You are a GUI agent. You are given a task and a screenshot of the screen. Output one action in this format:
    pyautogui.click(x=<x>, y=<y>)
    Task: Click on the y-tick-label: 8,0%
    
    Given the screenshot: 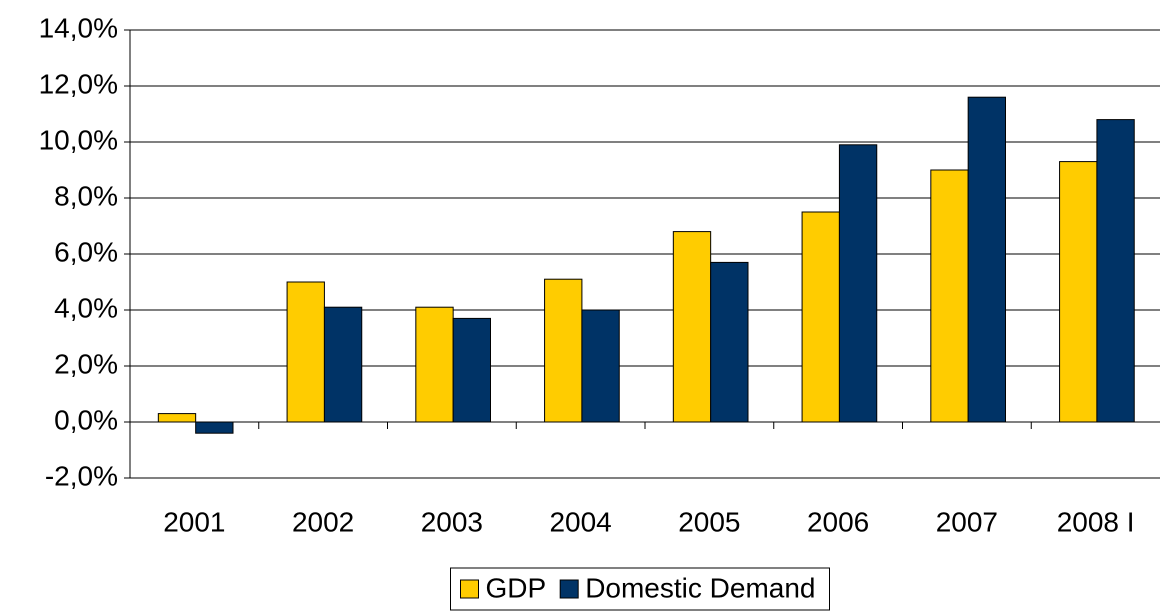 What is the action you would take?
    pyautogui.click(x=86, y=195)
    